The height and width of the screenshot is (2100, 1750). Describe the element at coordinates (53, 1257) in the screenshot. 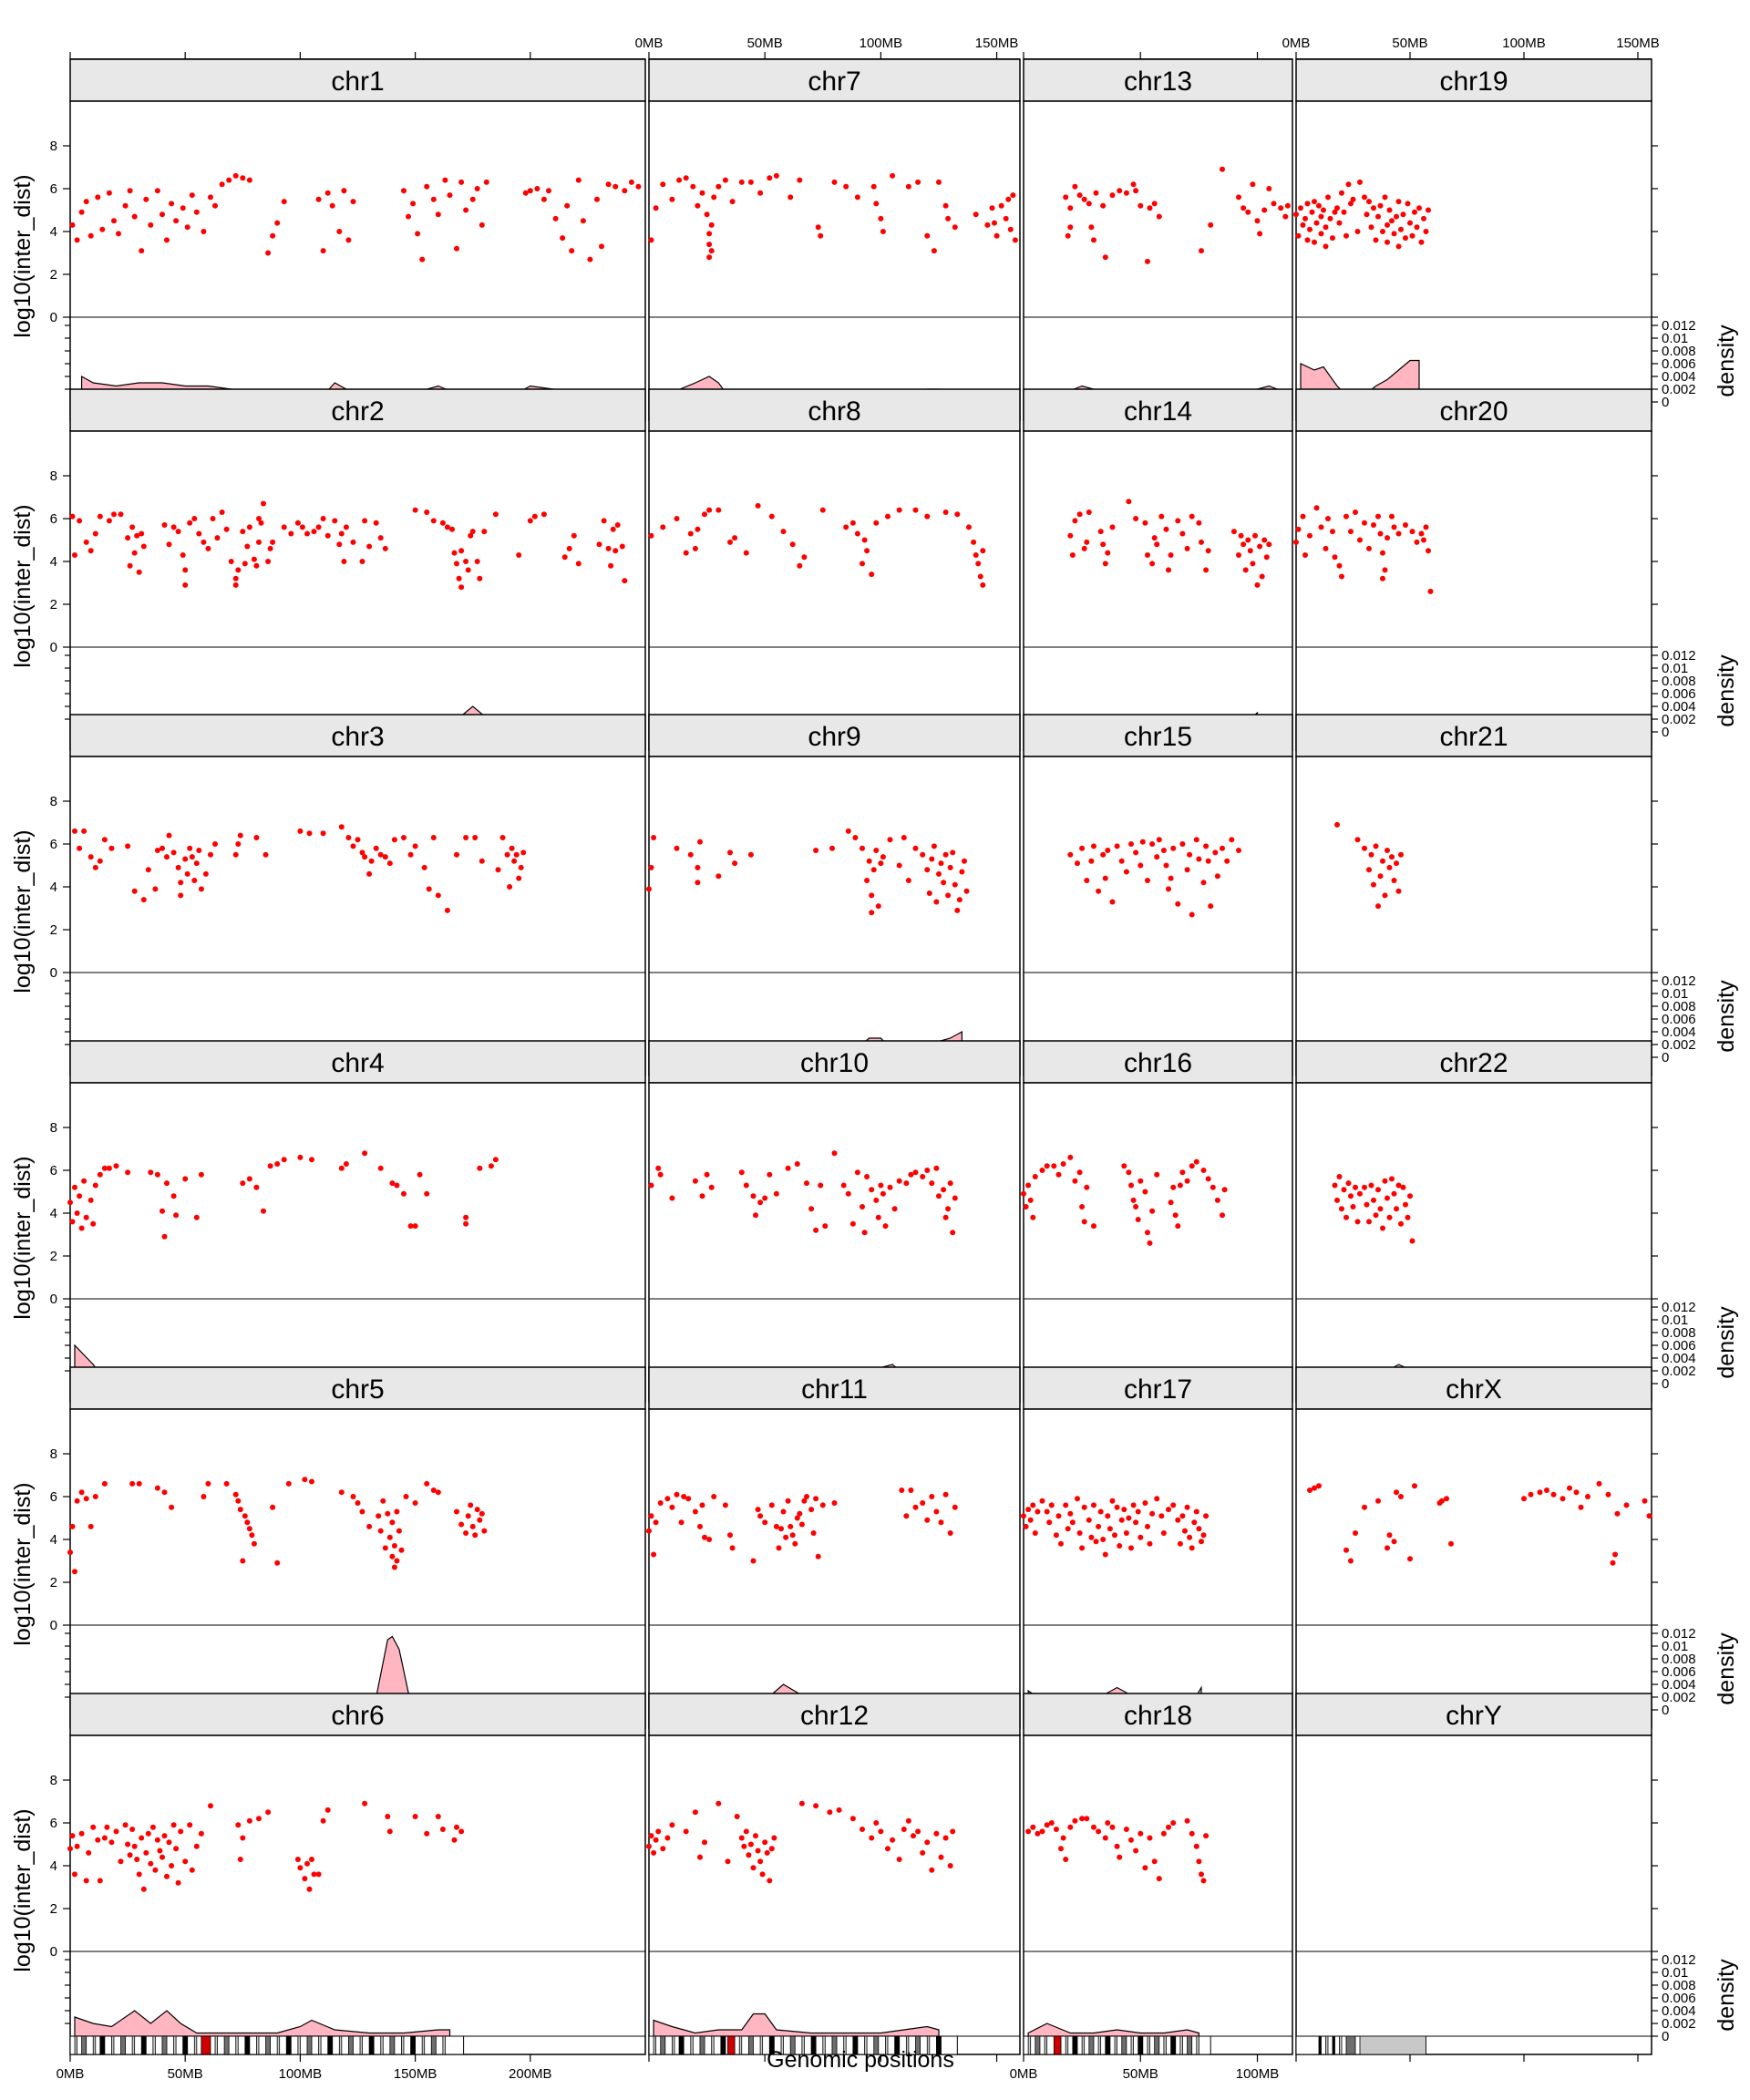

I see `y-tick-label: 2` at that location.